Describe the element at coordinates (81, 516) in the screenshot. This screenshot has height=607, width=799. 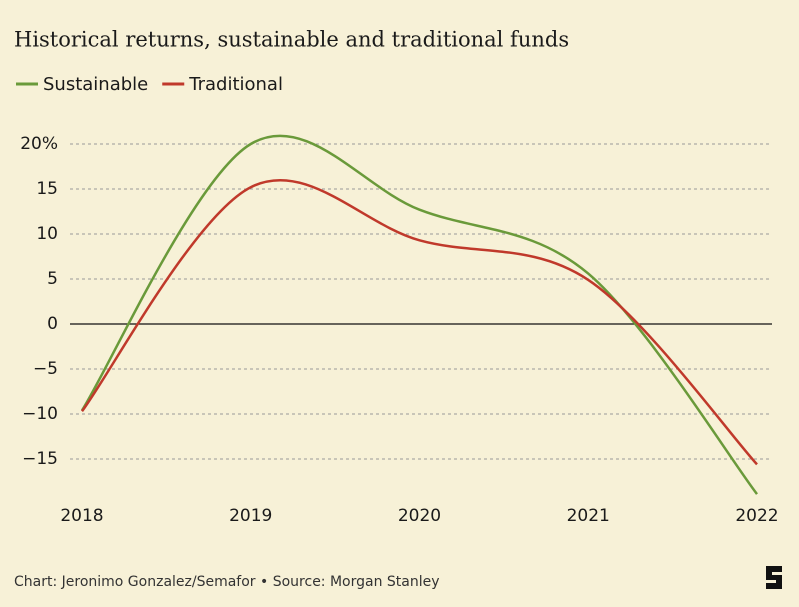
I see `x-tick-label: 2018` at that location.